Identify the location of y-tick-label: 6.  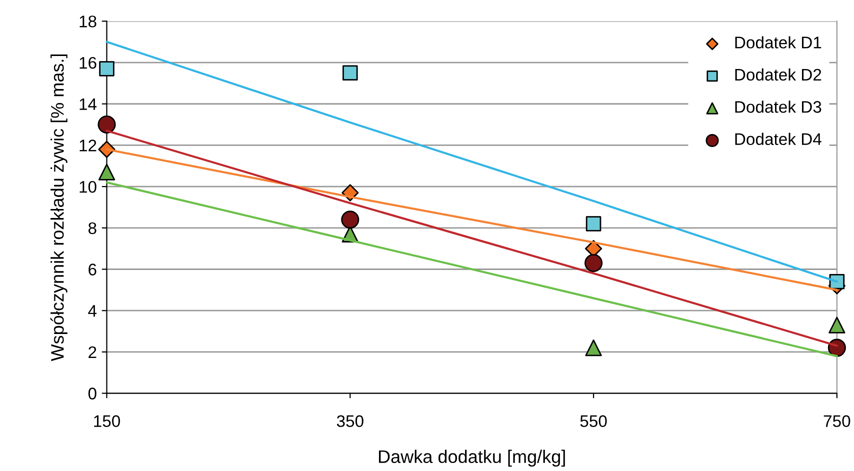
(92, 270).